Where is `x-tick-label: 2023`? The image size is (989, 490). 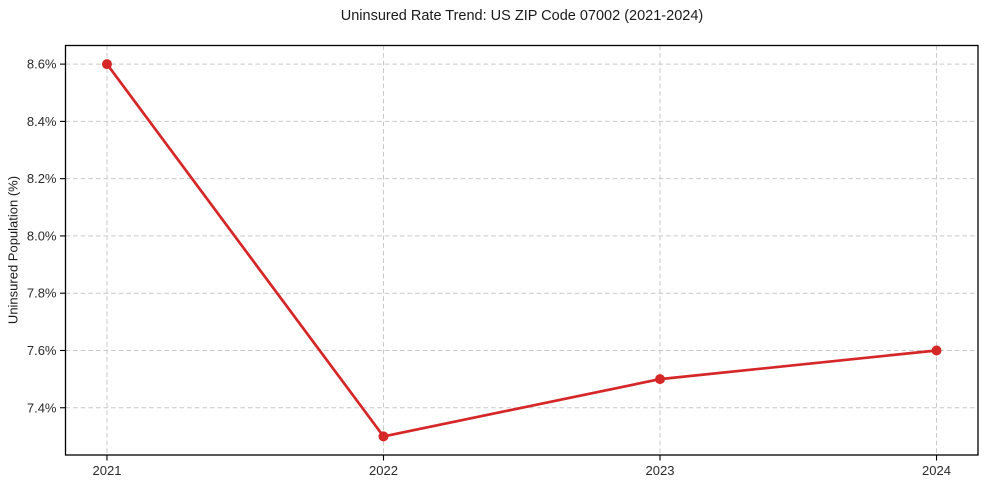
x-tick-label: 2023 is located at coordinates (660, 470).